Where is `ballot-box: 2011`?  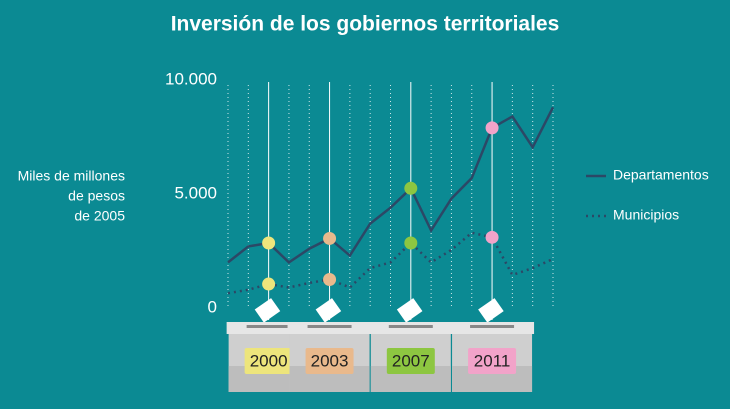 ballot-box: 2011 is located at coordinates (492, 345).